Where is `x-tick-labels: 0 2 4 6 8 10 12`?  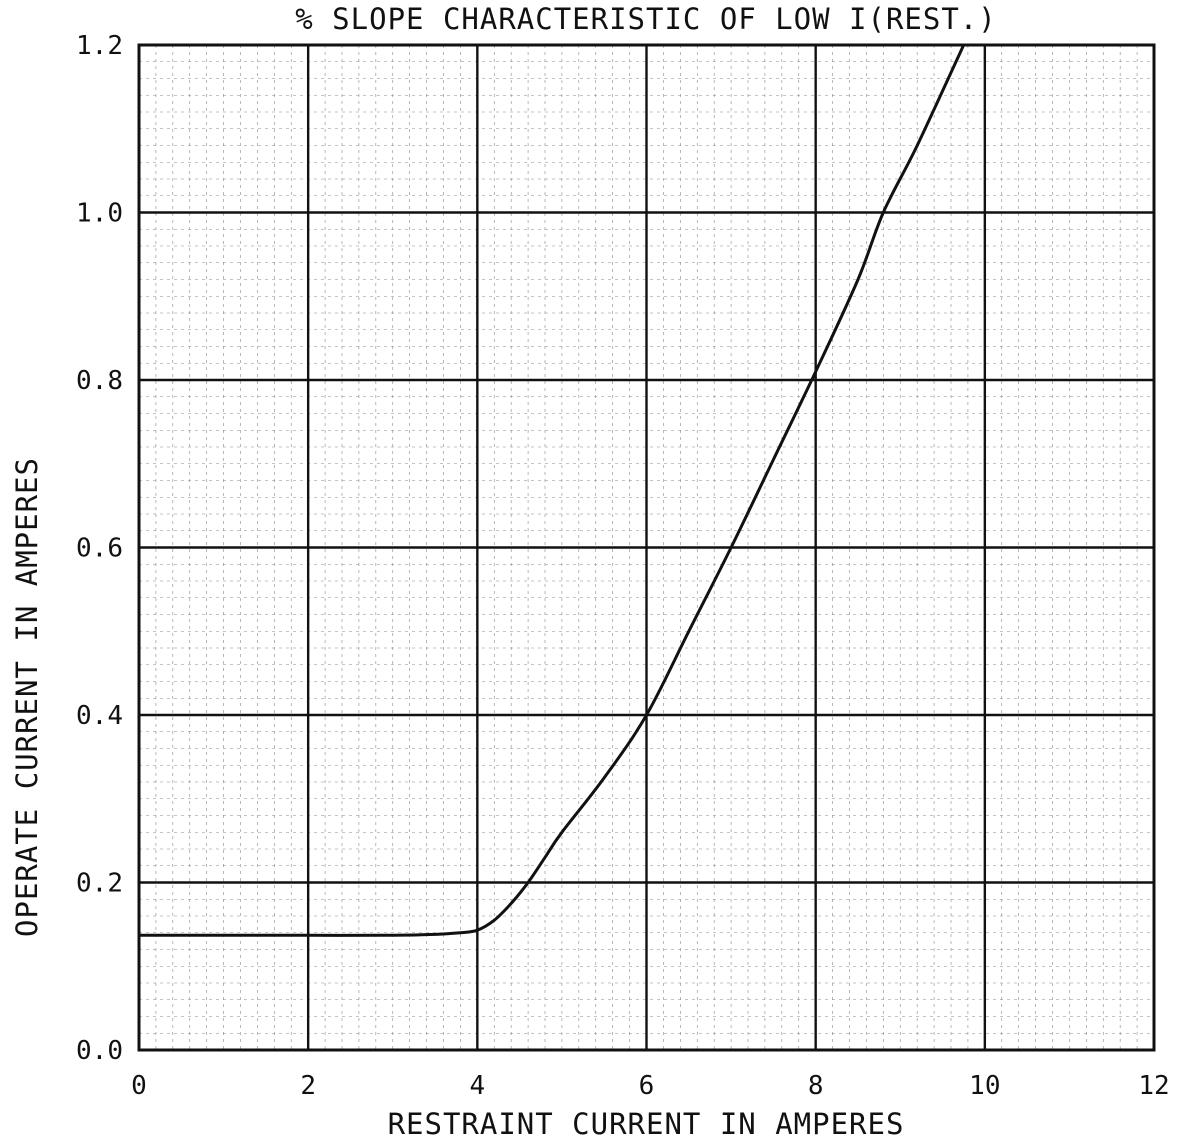 x-tick-labels: 0 2 4 6 8 10 12 is located at coordinates (650, 1086).